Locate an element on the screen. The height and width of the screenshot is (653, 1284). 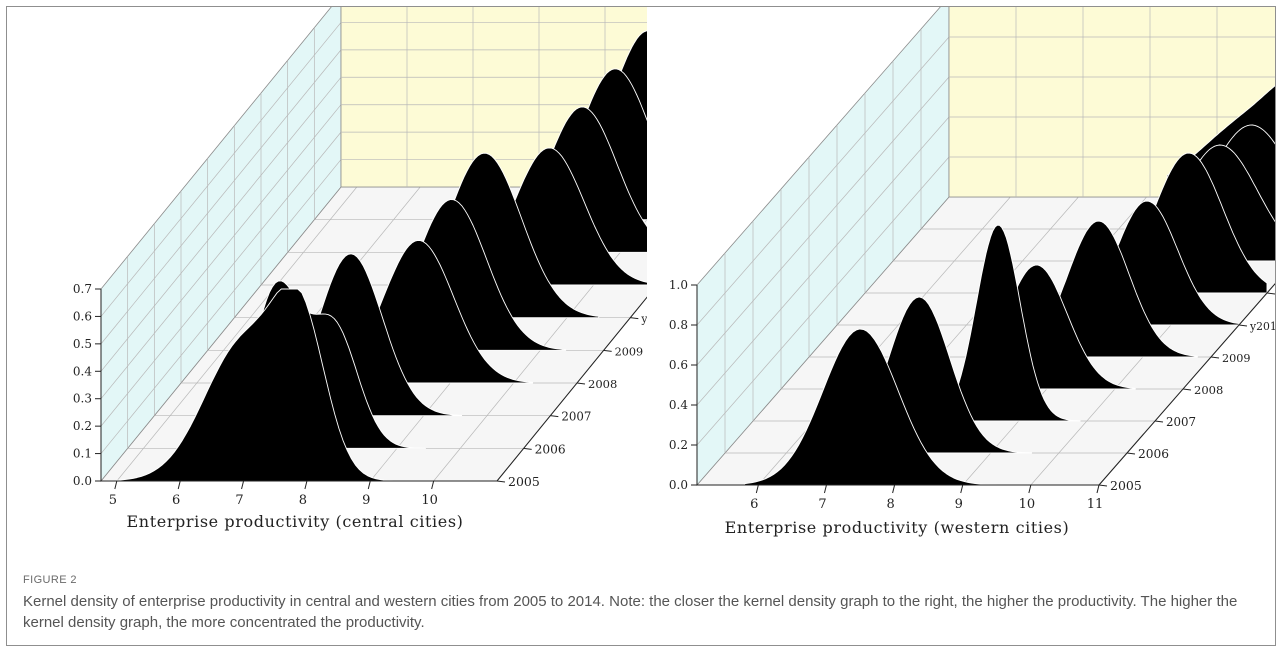
figure-label: FIGURE 2 is located at coordinates (50, 580).